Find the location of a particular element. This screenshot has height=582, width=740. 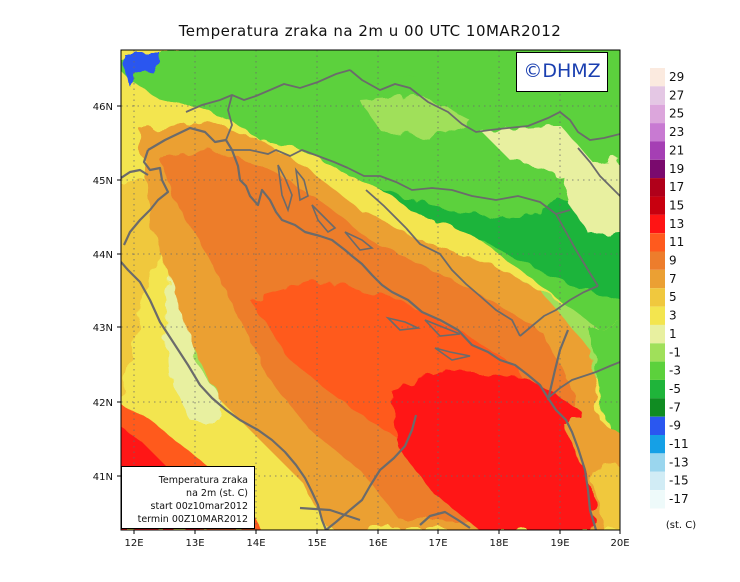

longitude-labels: 12E 13E 14E 15E 16E 17E 18E 19E 20E is located at coordinates (376, 543).